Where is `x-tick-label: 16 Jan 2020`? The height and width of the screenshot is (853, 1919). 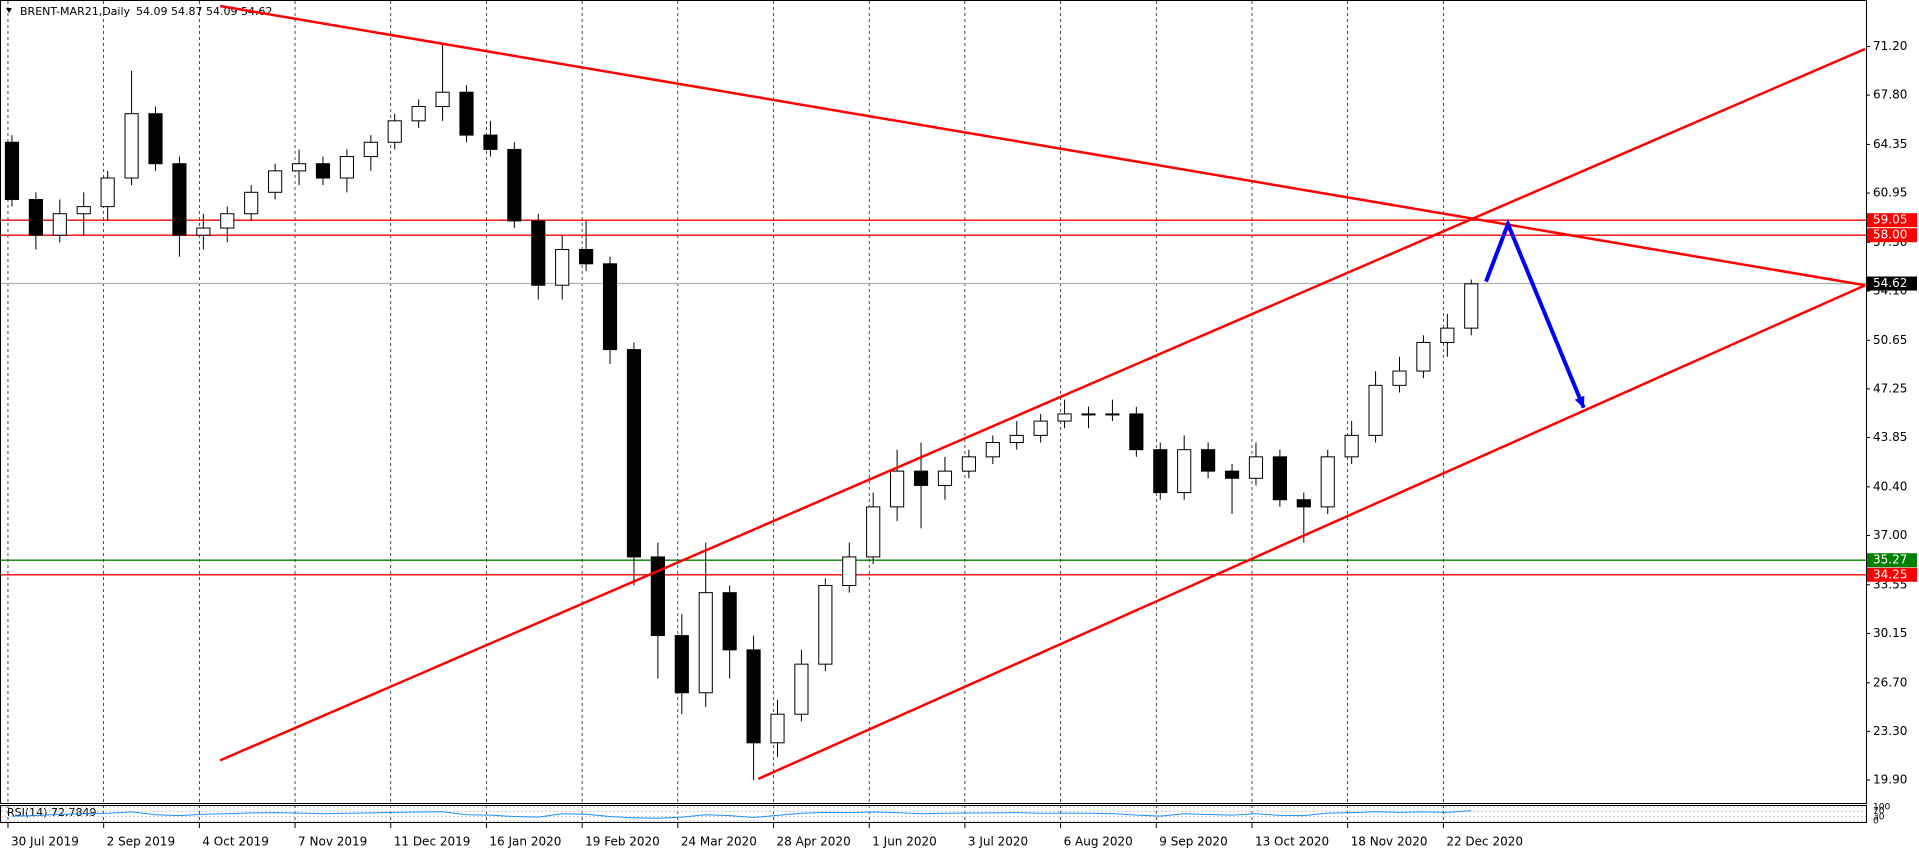 x-tick-label: 16 Jan 2020 is located at coordinates (525, 842).